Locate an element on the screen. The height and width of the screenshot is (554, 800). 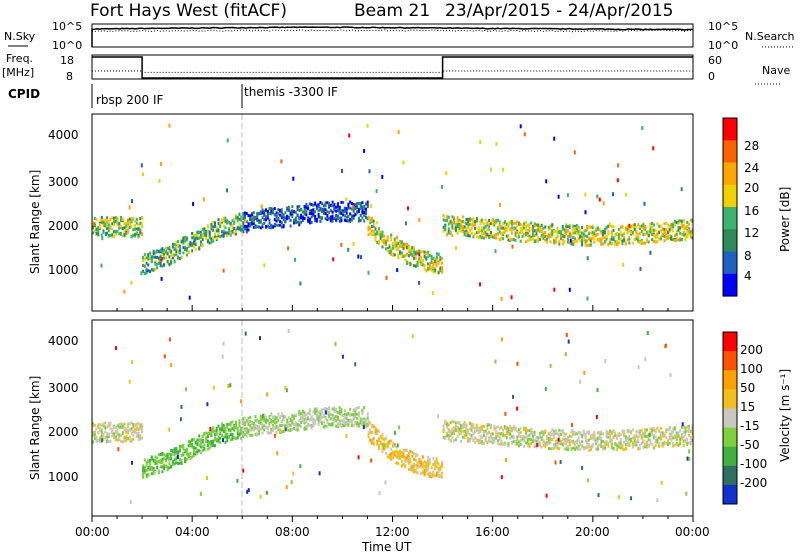
freq-panel-frame is located at coordinates (392, 67).